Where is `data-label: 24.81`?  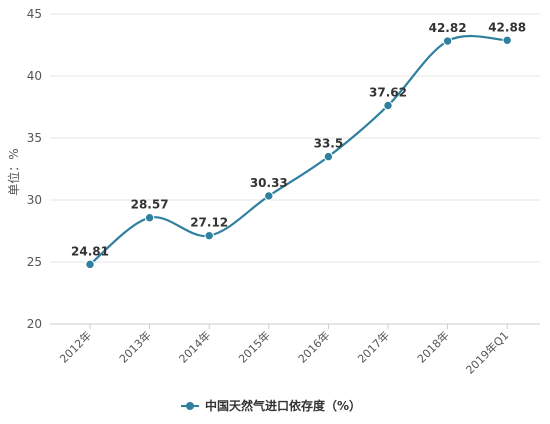
data-label: 24.81 is located at coordinates (90, 251).